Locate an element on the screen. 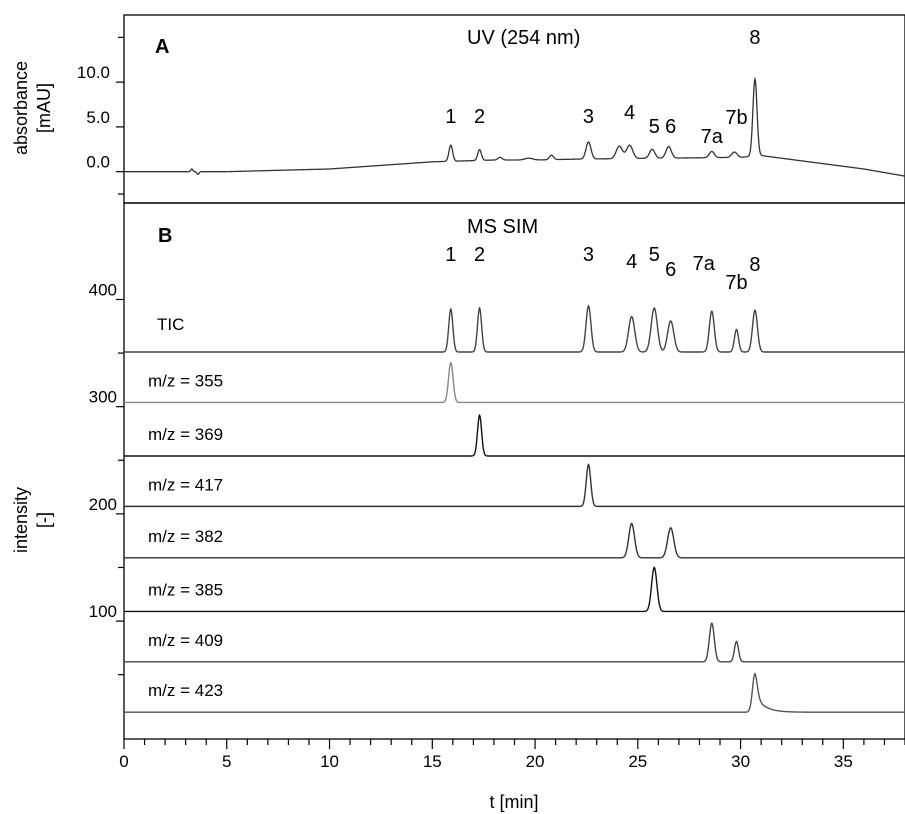 The width and height of the screenshot is (905, 814). panel-b-ylabel-line2: [-] is located at coordinates (44, 520).